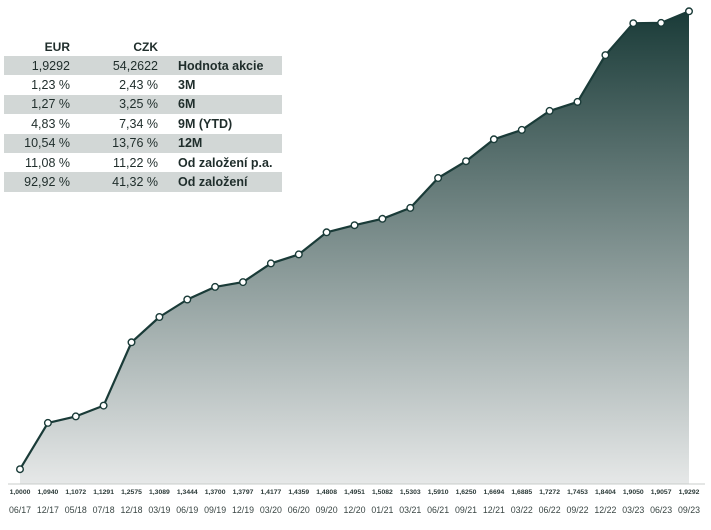 The image size is (711, 530). Describe the element at coordinates (633, 492) in the screenshot. I see `data-label: 1,9050` at that location.